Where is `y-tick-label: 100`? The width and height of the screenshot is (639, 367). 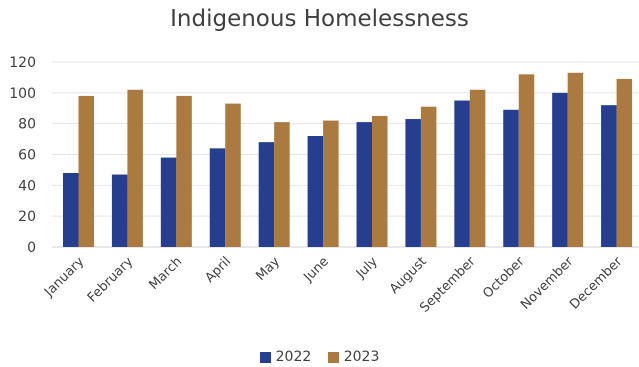 y-tick-label: 100 is located at coordinates (22, 94).